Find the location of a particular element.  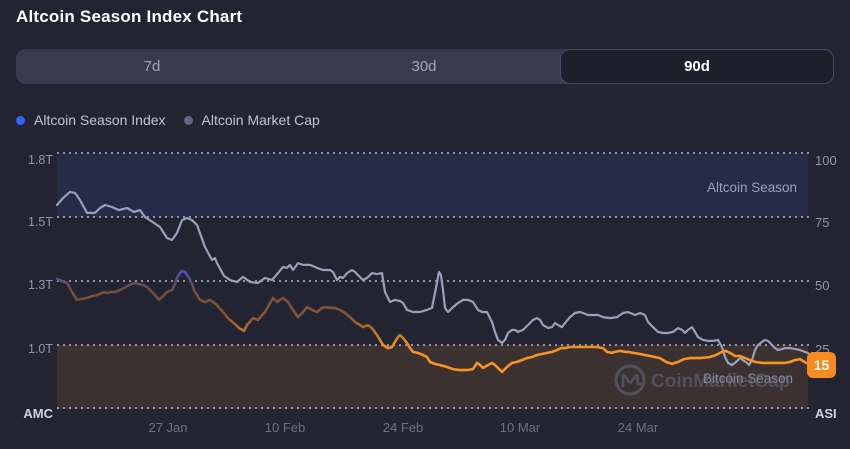

right-axis-tick: 50 is located at coordinates (822, 285).